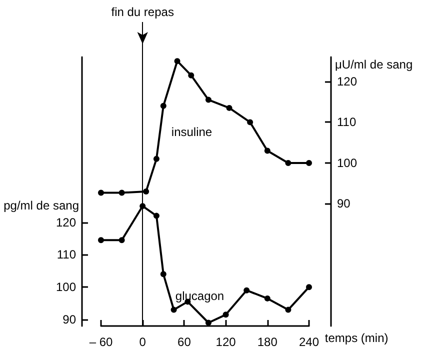  What do you see at coordinates (344, 203) in the screenshot?
I see `y2-tick-label: 90` at bounding box center [344, 203].